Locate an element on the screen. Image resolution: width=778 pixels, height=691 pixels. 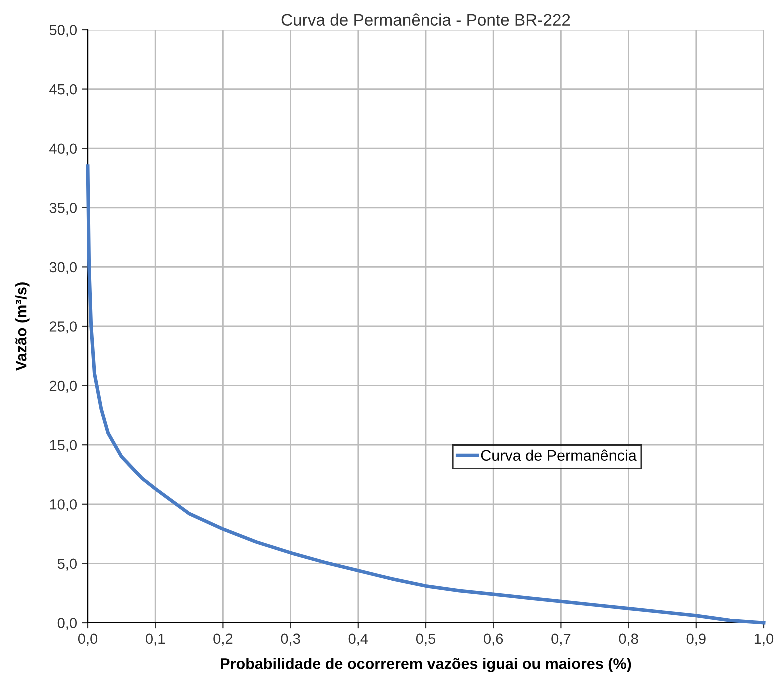
x-tick-label: 0,8 is located at coordinates (628, 640).